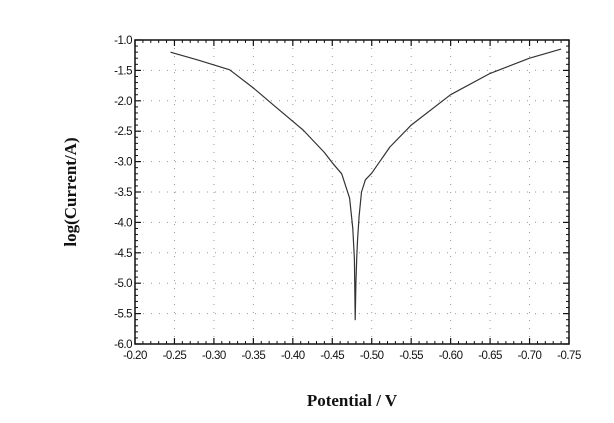 This screenshot has height=423, width=614. What do you see at coordinates (123, 41) in the screenshot?
I see `y-tick-label: -1.0` at bounding box center [123, 41].